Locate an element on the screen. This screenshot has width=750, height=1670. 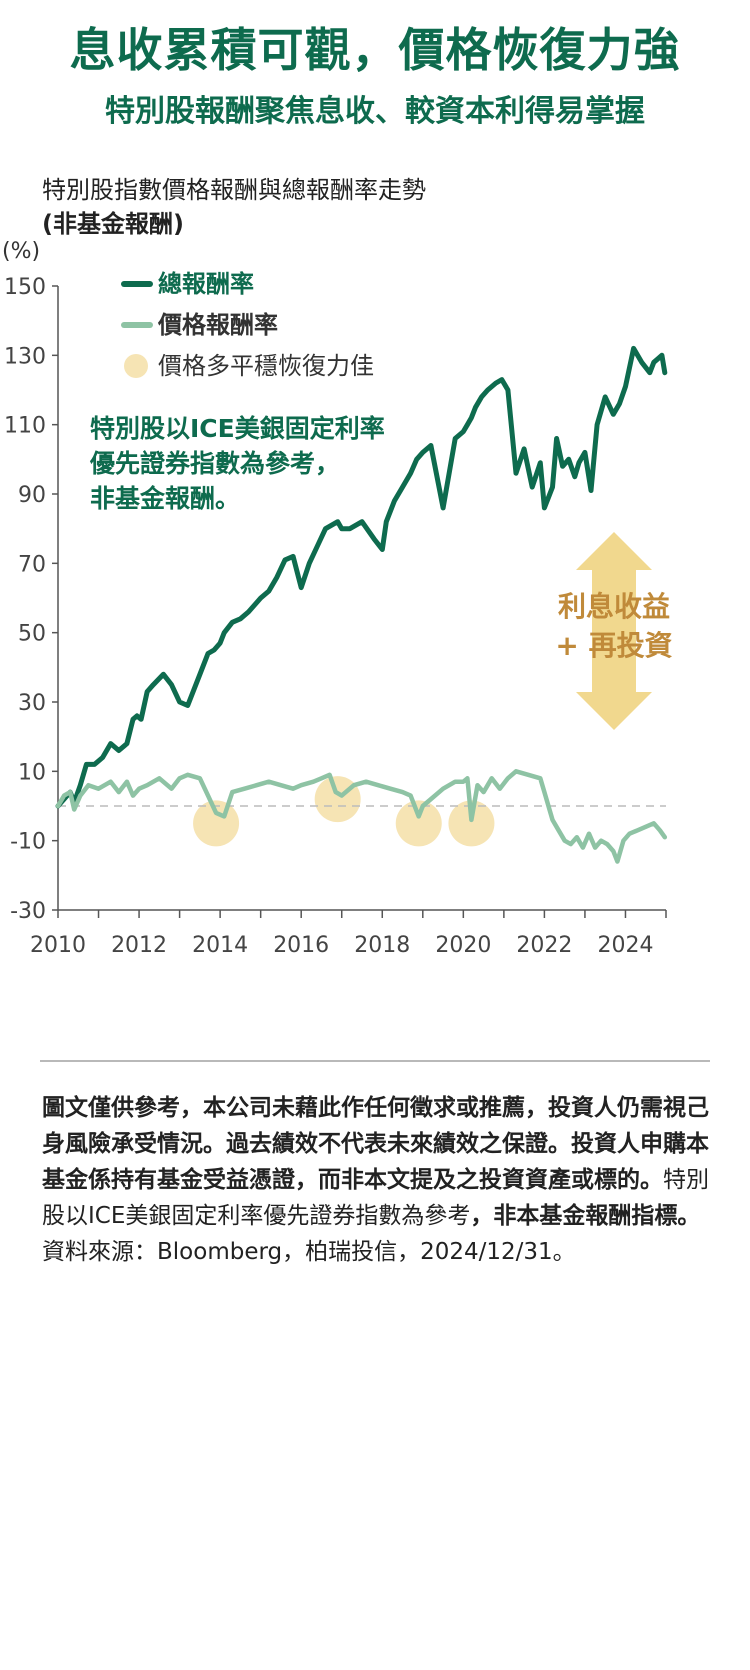
legend: 總報酬率 價格報酬率 價格多平穩恢復力佳 is located at coordinates (247, 325).